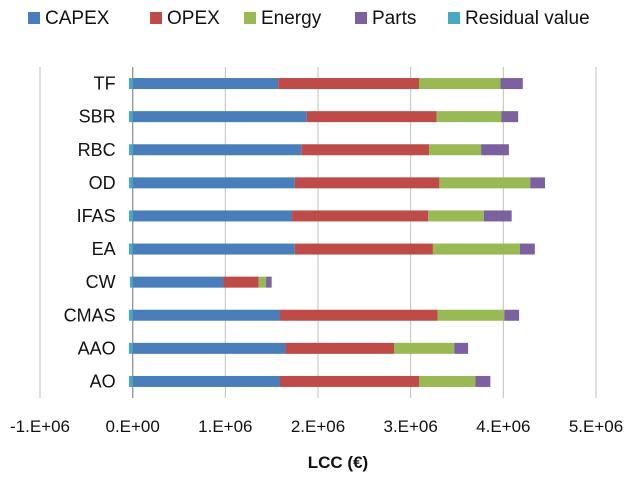 The image size is (629, 477). What do you see at coordinates (495, 150) in the screenshot?
I see `bar-rbc-parts` at bounding box center [495, 150].